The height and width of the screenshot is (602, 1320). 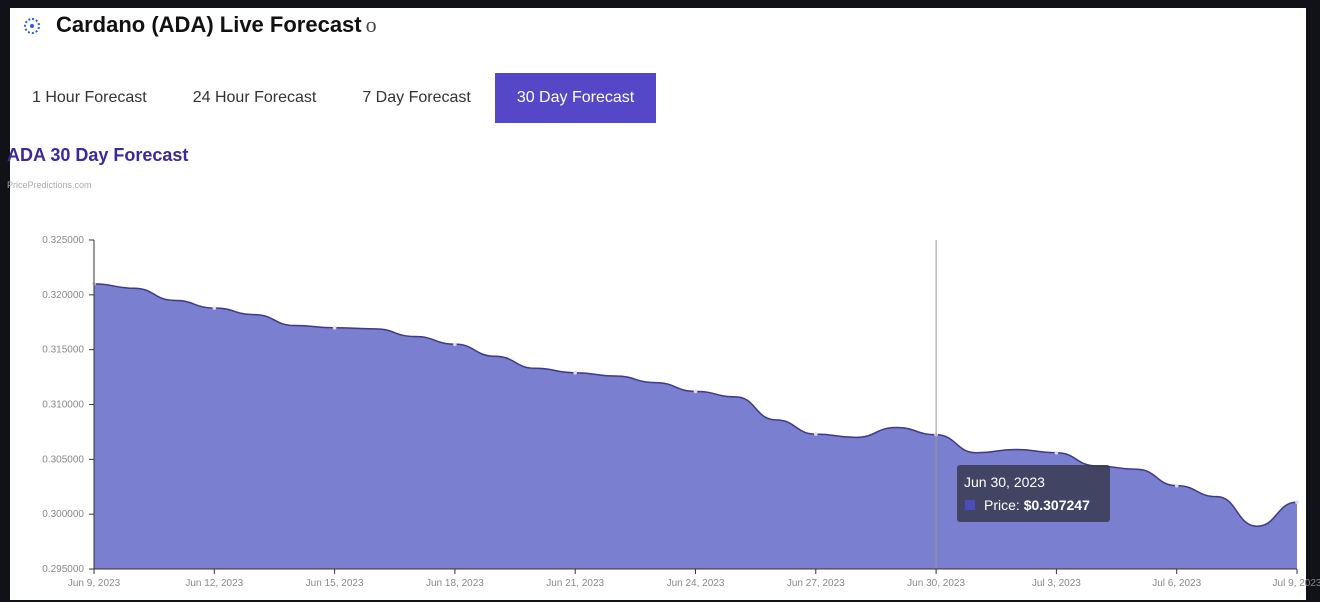 What do you see at coordinates (936, 583) in the screenshot?
I see `x-tick-label: Jun 30, 2023` at bounding box center [936, 583].